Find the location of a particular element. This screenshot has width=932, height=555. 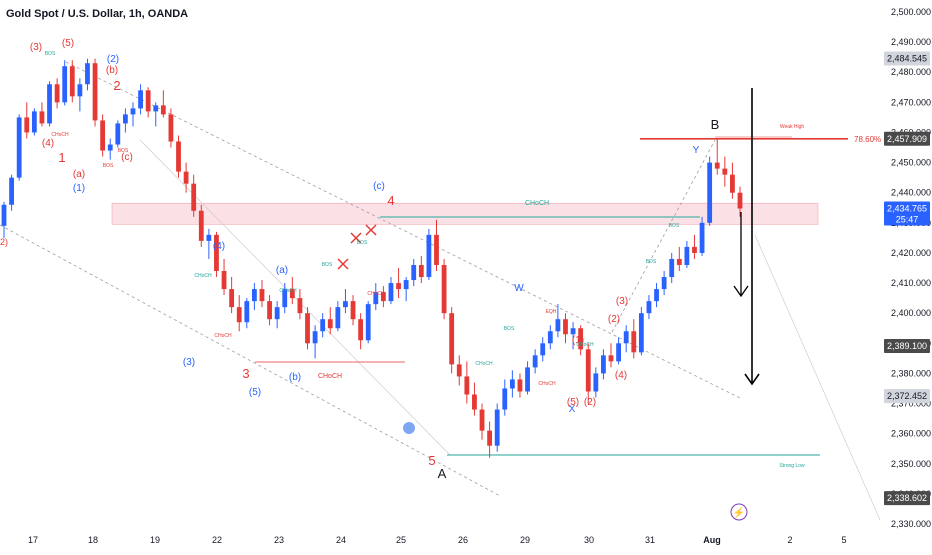

wave-channel-line is located at coordinates (663, 236).